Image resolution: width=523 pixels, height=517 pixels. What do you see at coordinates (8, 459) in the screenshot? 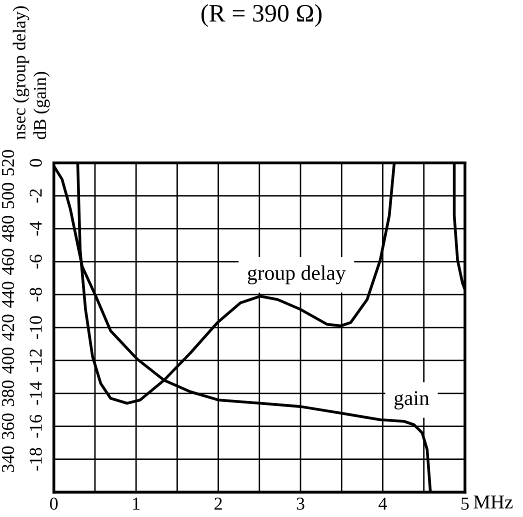
I see `y2-tick-label: 340` at bounding box center [8, 459].